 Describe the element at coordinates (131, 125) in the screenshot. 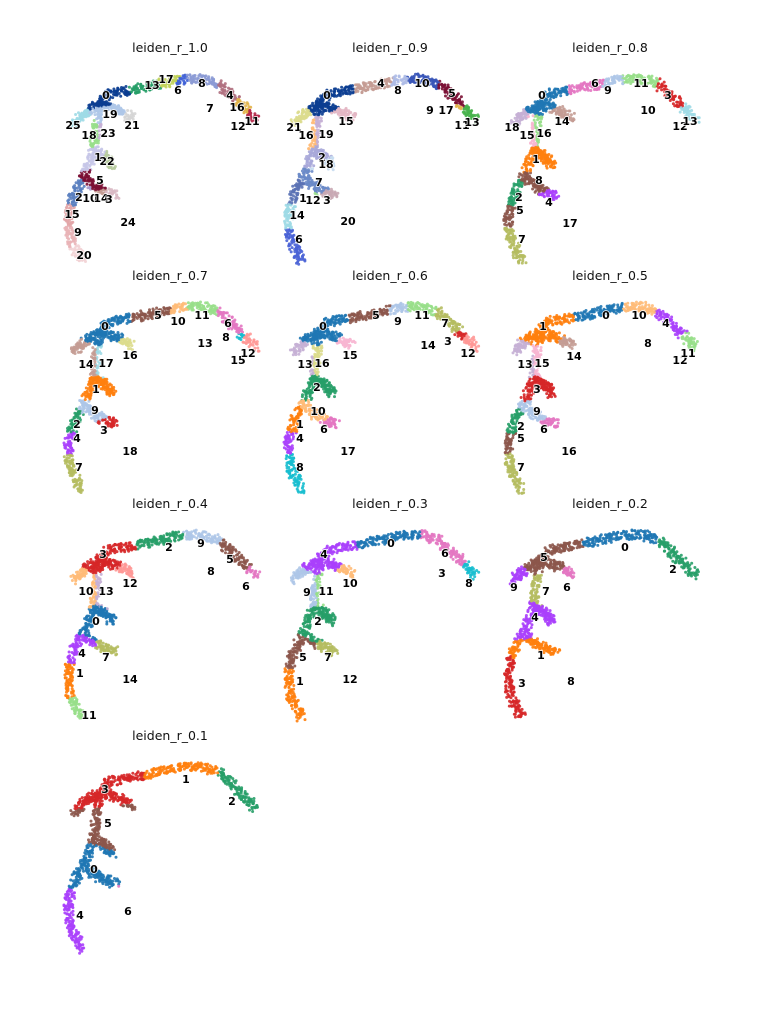

I see `cluster-label: 21` at that location.